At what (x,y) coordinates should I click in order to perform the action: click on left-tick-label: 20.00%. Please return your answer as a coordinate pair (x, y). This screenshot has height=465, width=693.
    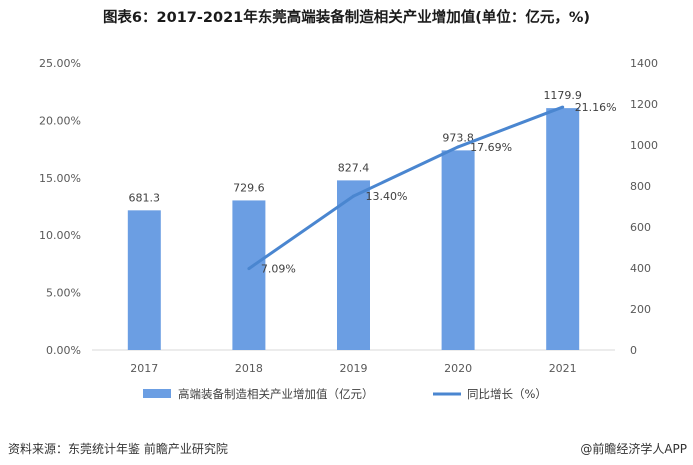
    Looking at the image, I should click on (60, 120).